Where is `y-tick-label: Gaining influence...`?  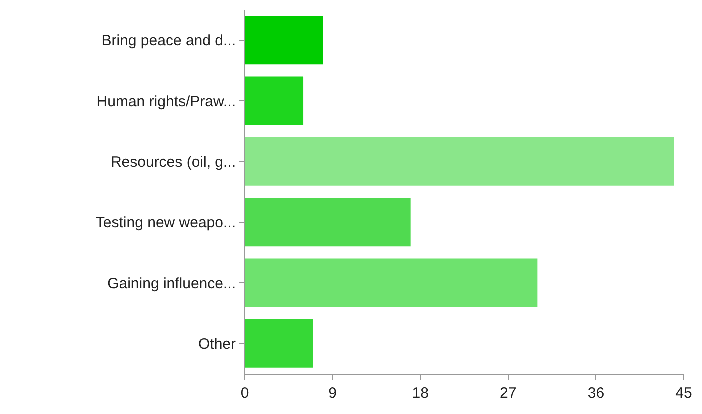
y-tick-label: Gaining influence... is located at coordinates (172, 283).